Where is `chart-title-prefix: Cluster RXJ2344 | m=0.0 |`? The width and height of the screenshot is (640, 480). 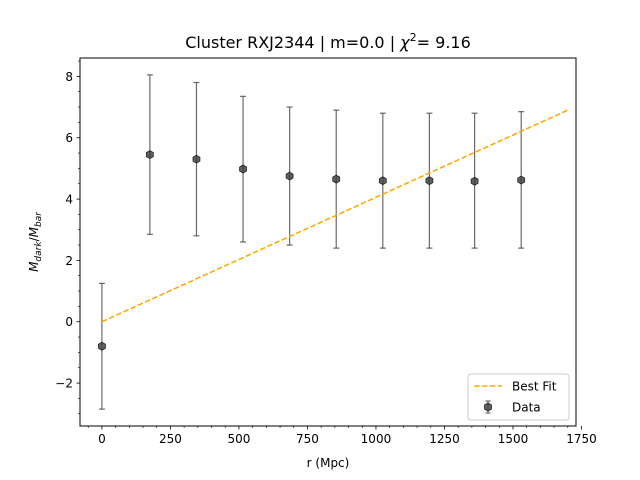
chart-title-prefix: Cluster RXJ2344 | m=0.0 | is located at coordinates (292, 42).